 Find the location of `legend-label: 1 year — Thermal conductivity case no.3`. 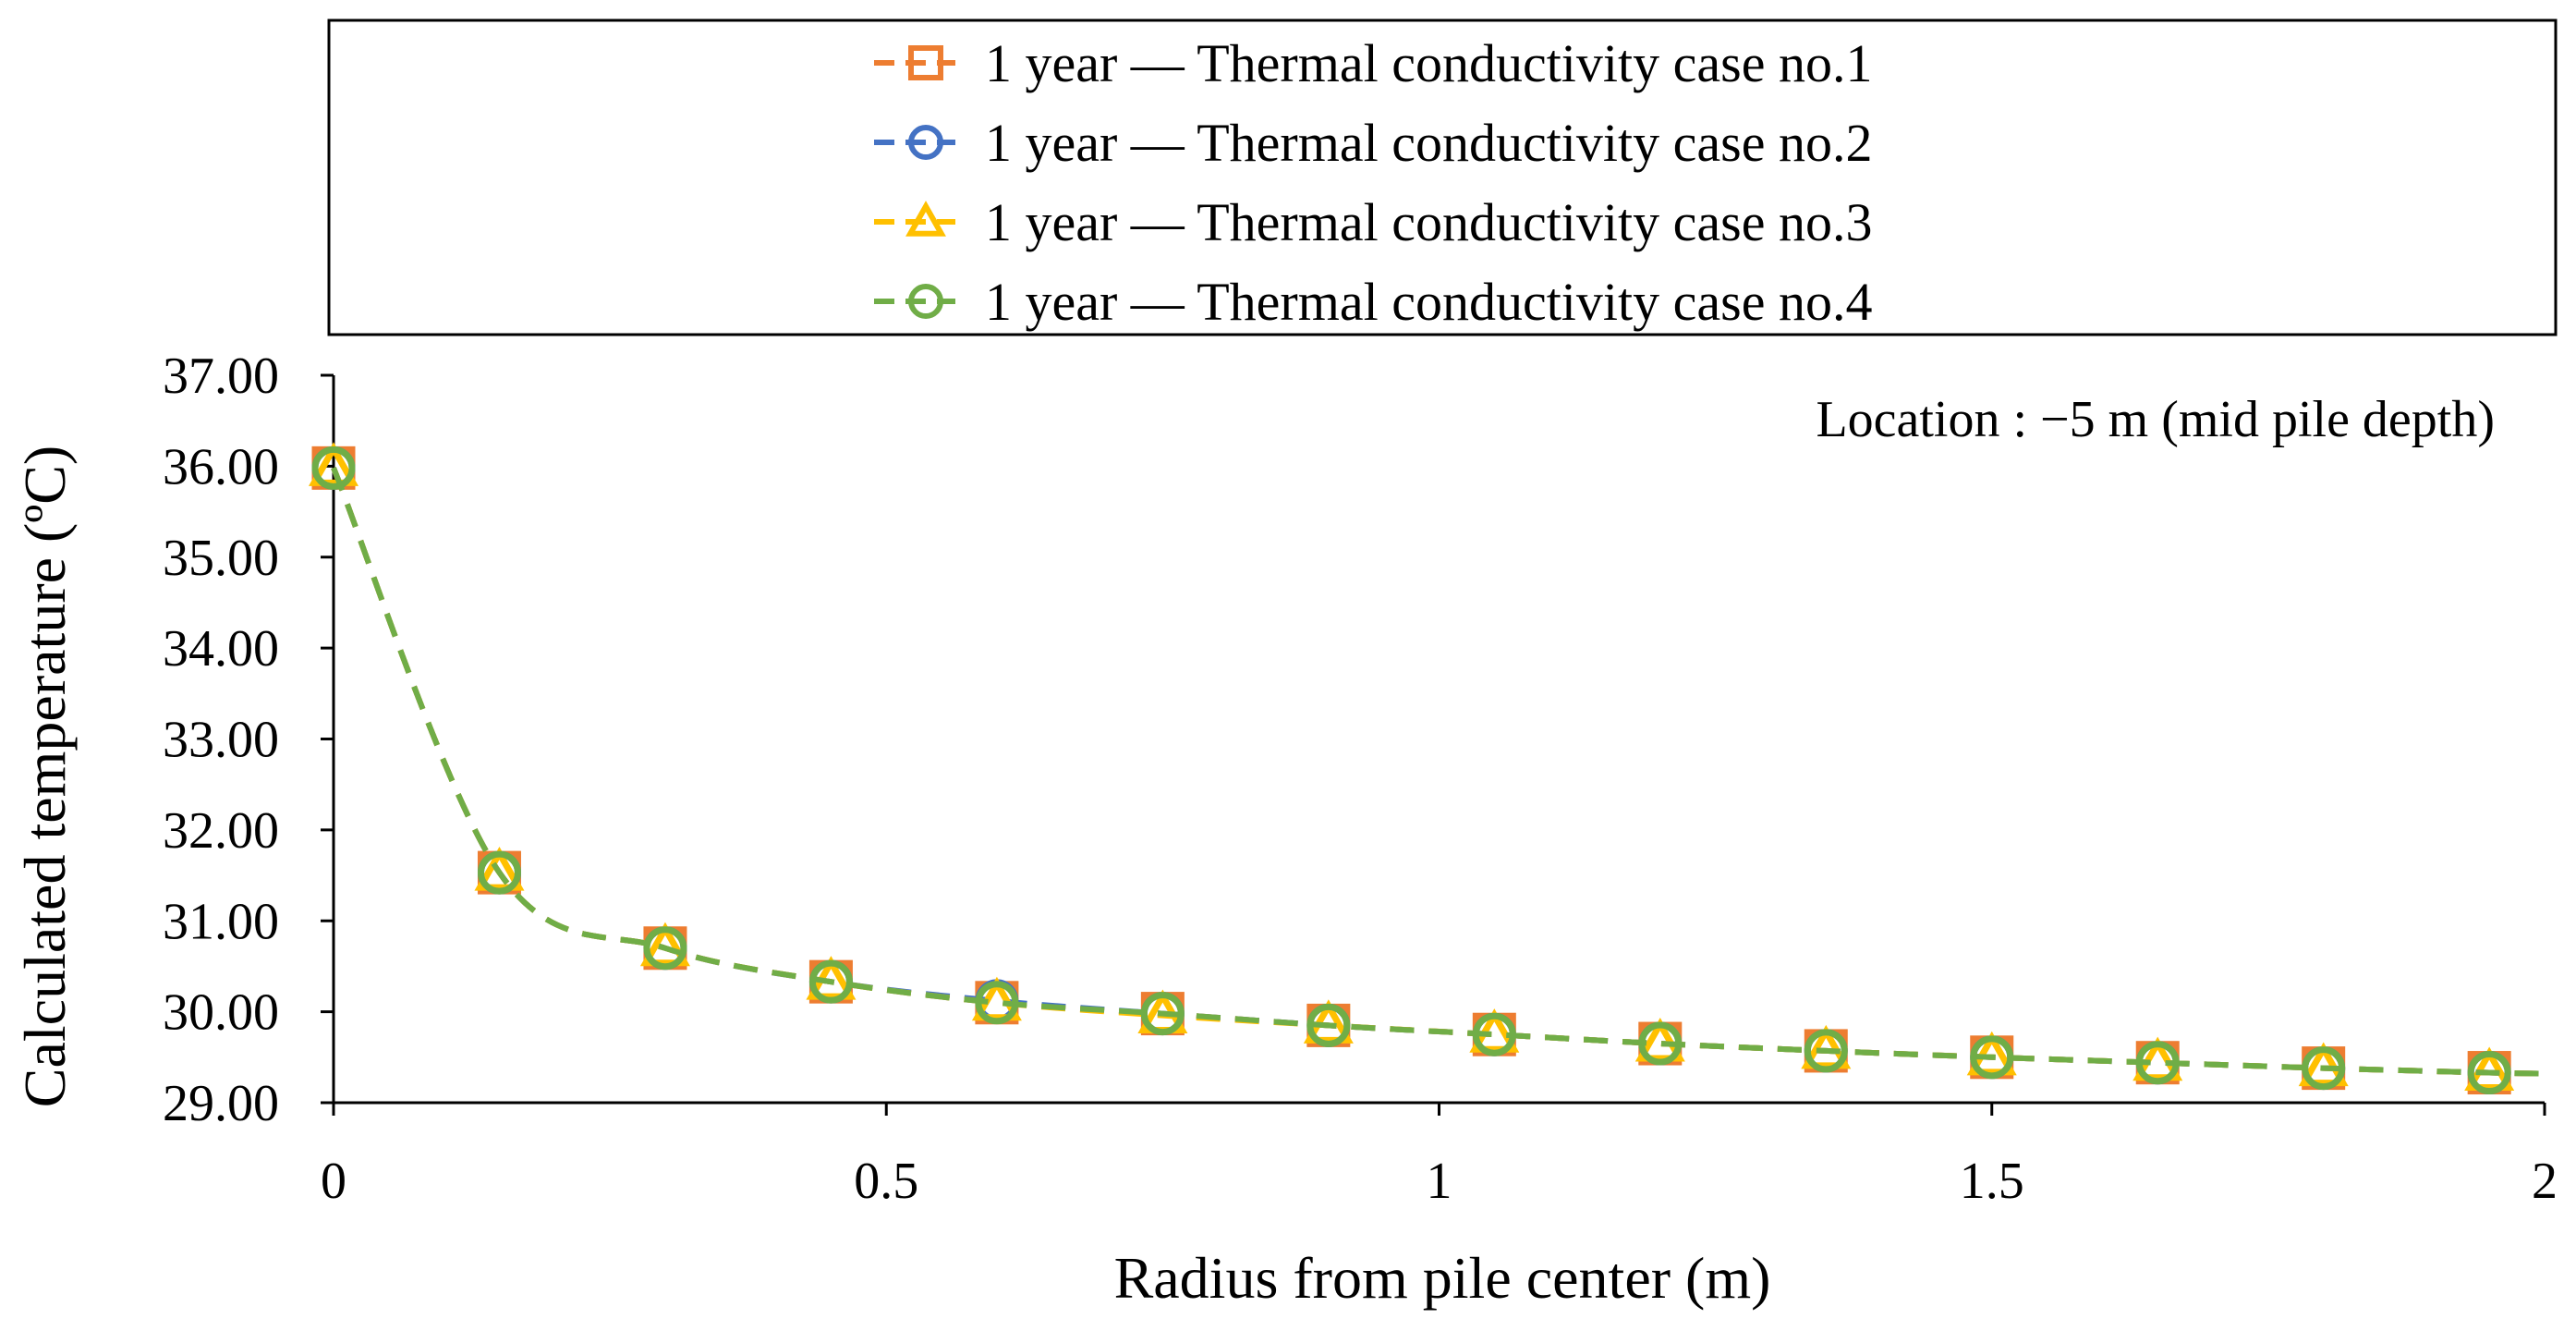

legend-label: 1 year — Thermal conductivity case no.3 is located at coordinates (1428, 222).